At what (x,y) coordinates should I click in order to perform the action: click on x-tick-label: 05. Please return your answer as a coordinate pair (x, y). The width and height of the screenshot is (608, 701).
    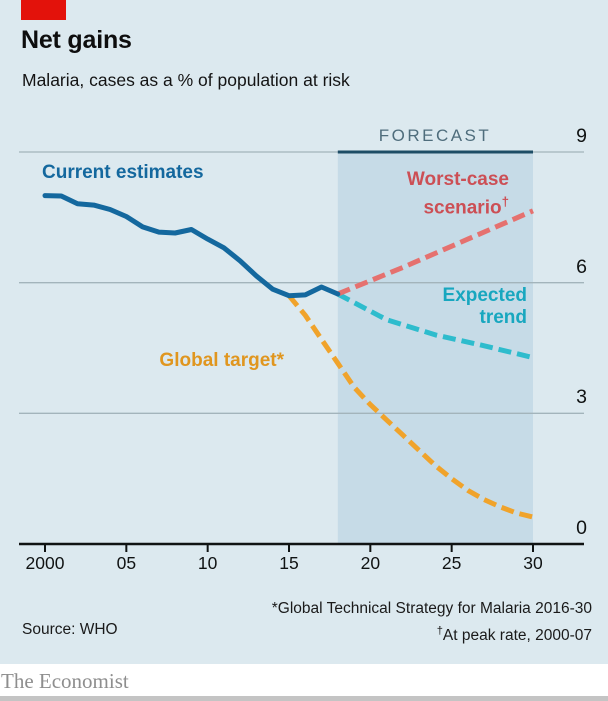
    Looking at the image, I should click on (126, 563).